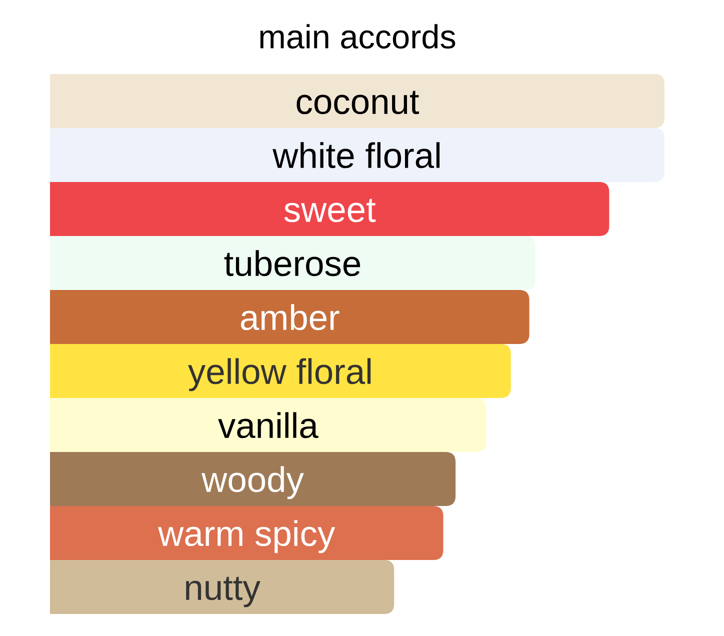 The width and height of the screenshot is (724, 636). Describe the element at coordinates (247, 537) in the screenshot. I see `y-tick-label: warm spicy` at that location.